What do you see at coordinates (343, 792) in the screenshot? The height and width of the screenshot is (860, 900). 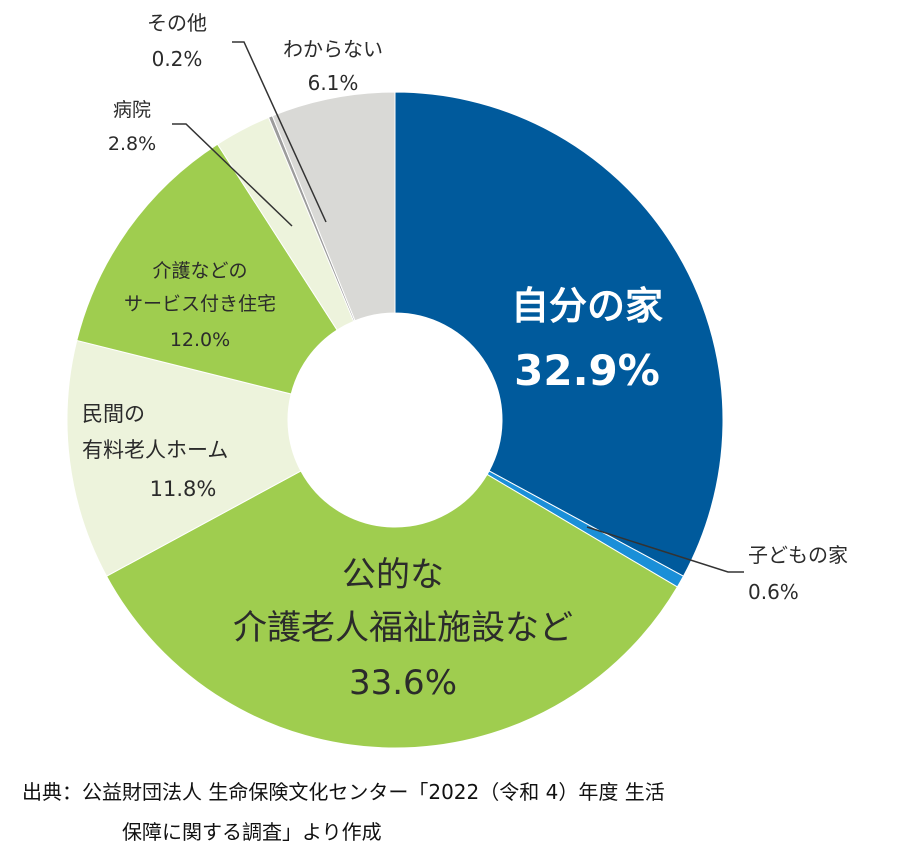 I see `source-line-1: 出典：公益財団法人 生命保険文化センター「2022（令和 4）年度 生活` at bounding box center [343, 792].